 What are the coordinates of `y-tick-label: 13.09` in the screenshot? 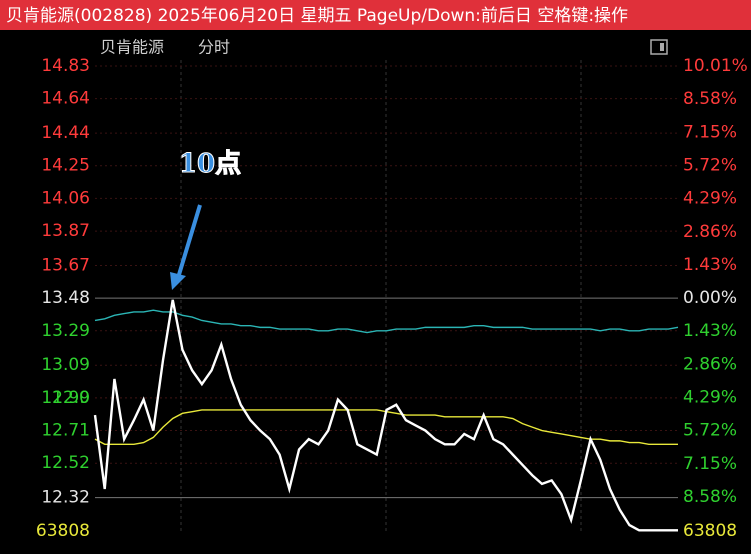 It's located at (65, 365).